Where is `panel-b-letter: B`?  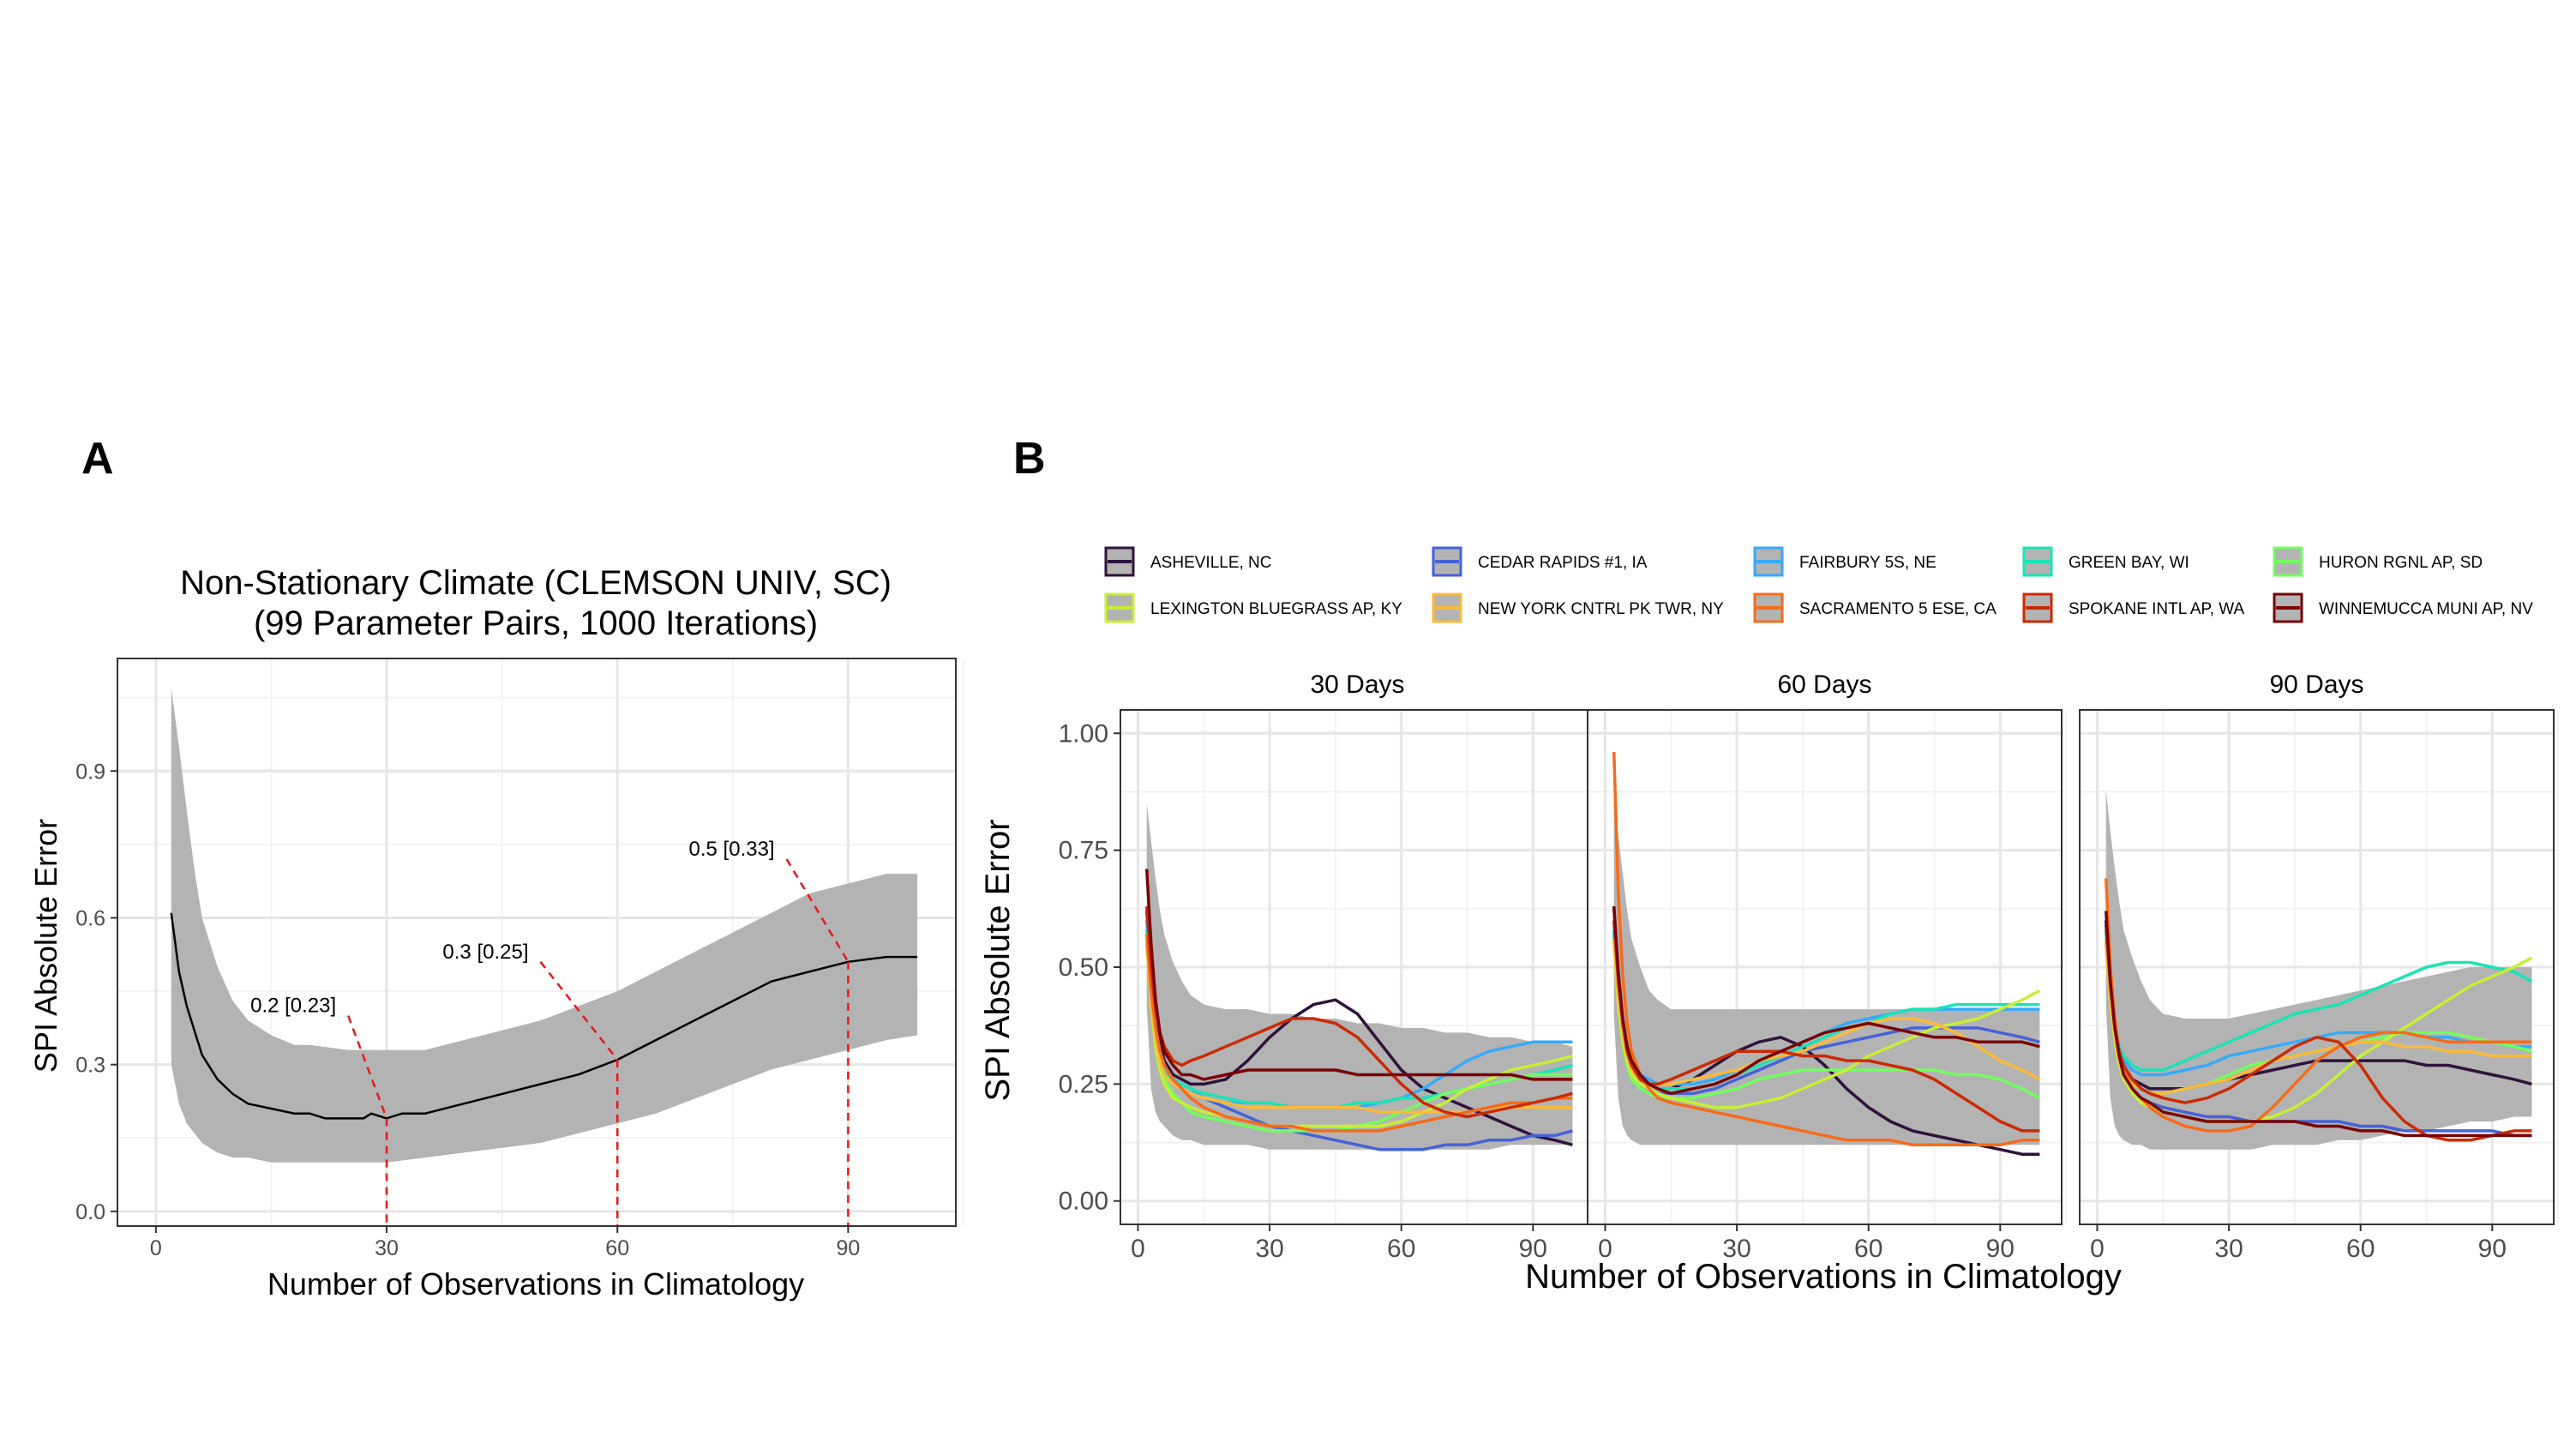 panel-b-letter: B is located at coordinates (1029, 459).